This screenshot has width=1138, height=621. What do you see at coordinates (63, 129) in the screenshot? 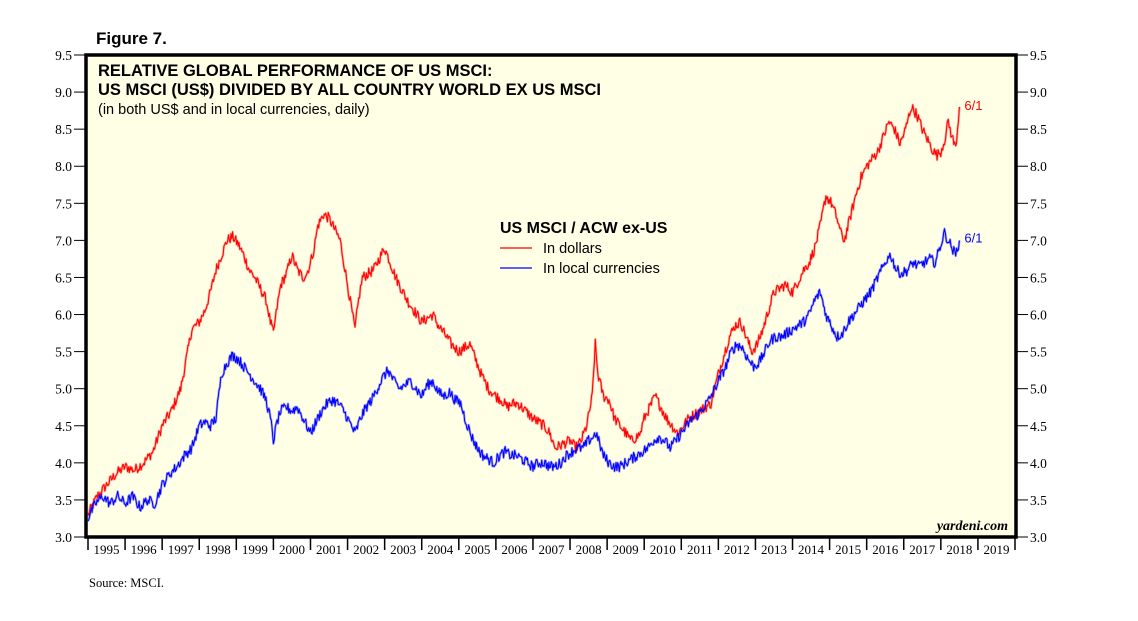
I see `y-tick-label-left: 8.5` at bounding box center [63, 129].